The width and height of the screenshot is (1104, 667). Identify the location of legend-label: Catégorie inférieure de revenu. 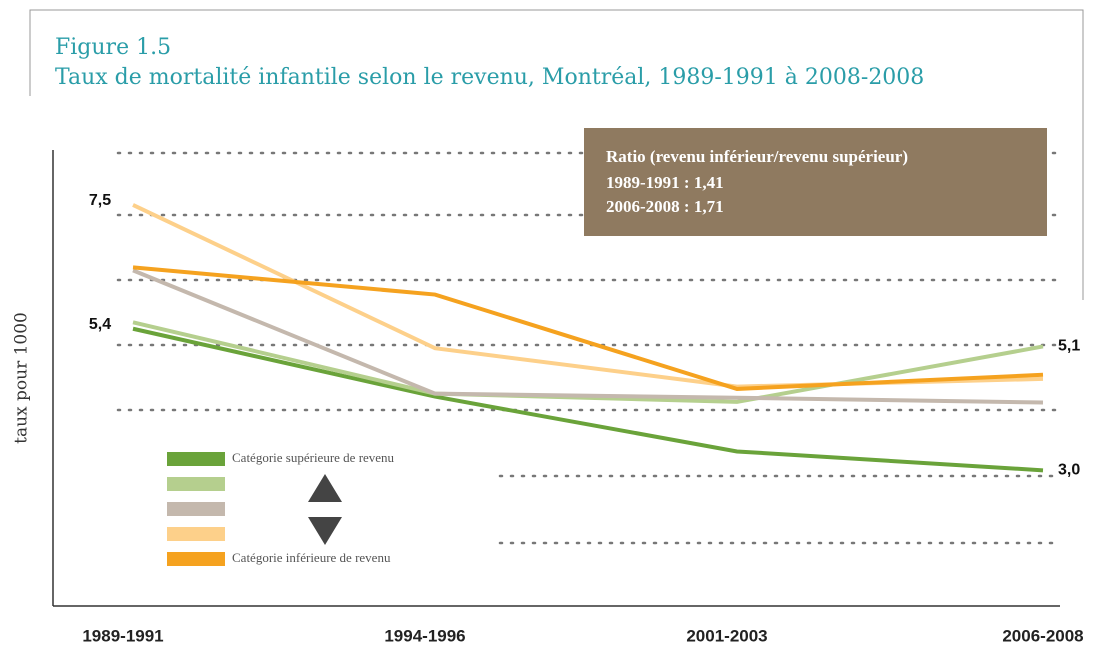
(311, 557).